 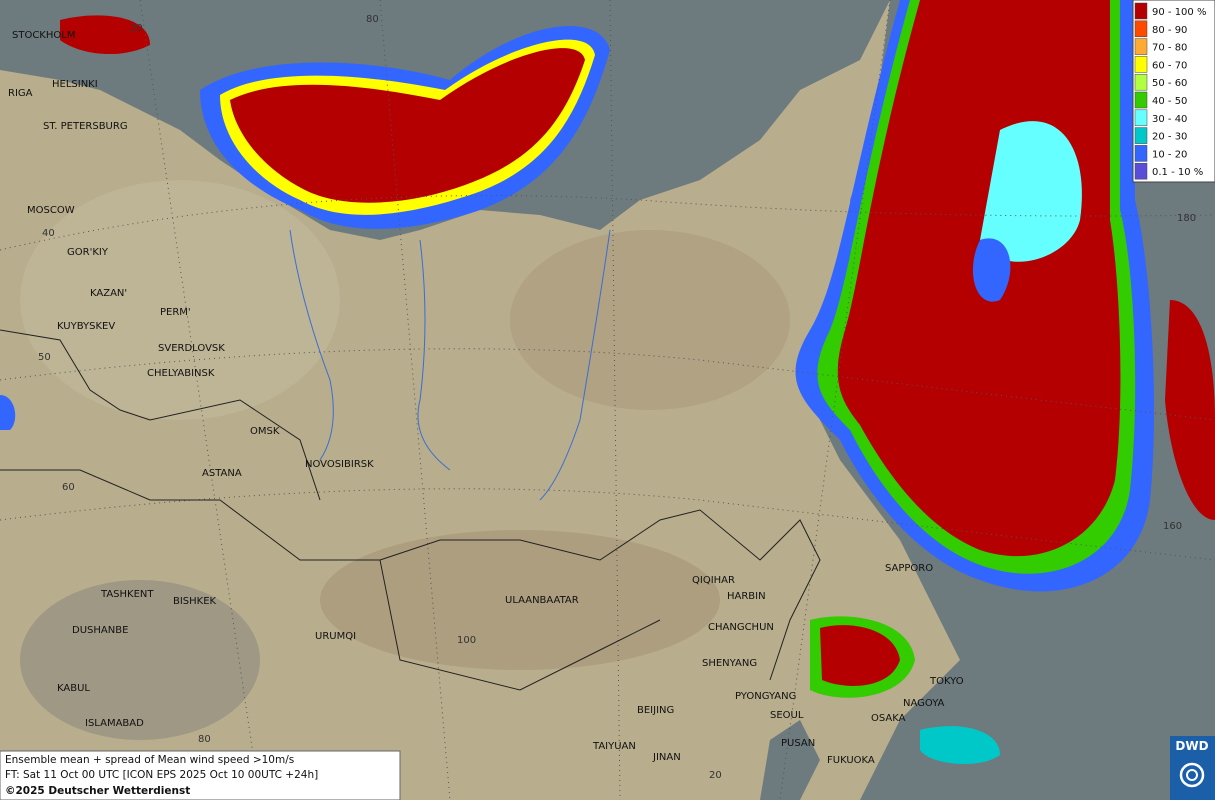 What do you see at coordinates (798, 743) in the screenshot?
I see `city-label: PUSAN` at bounding box center [798, 743].